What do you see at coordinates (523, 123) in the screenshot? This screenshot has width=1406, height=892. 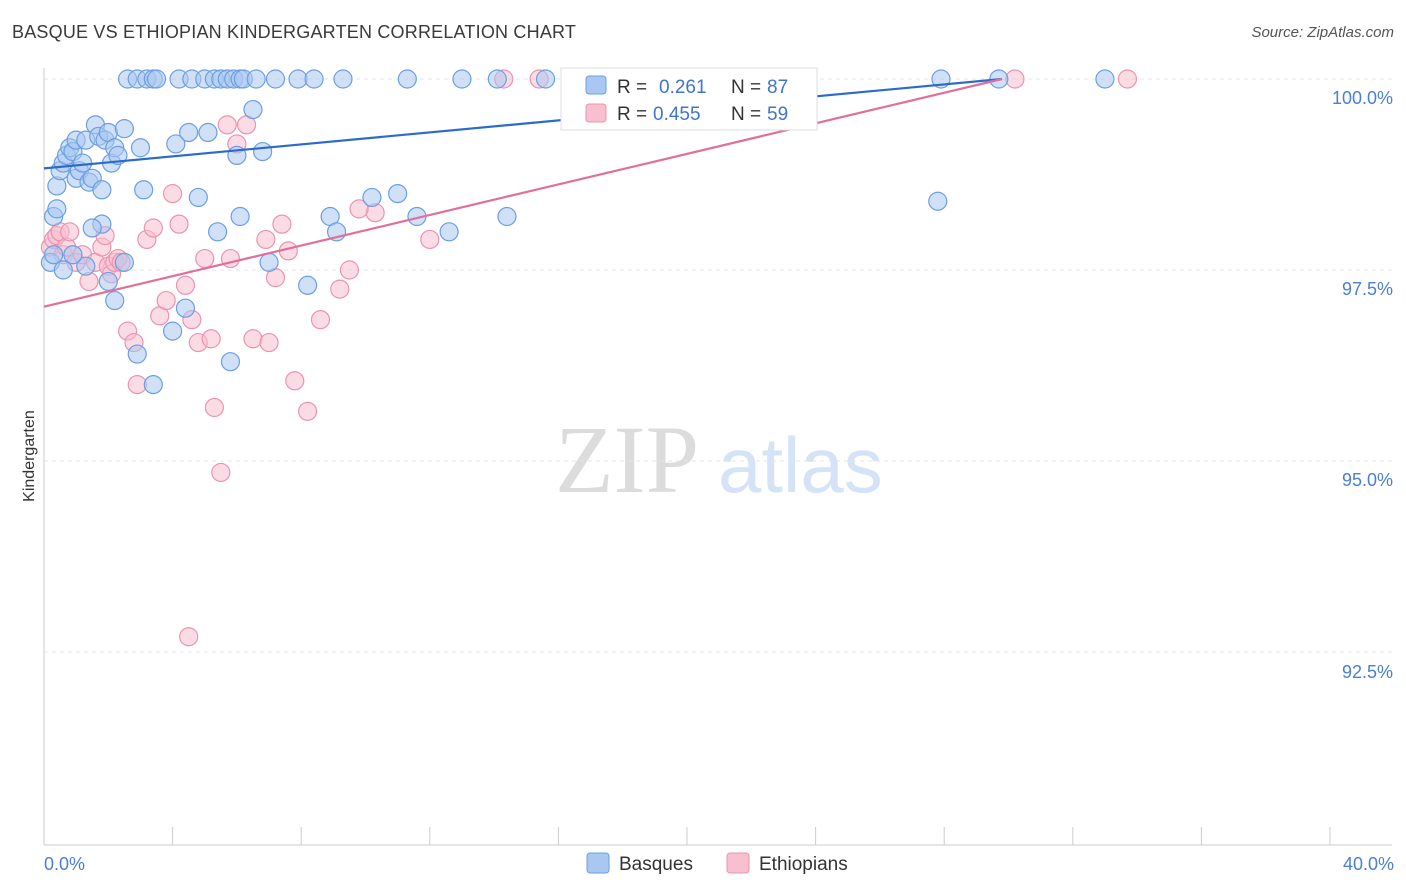 I see `basques-trend-line` at bounding box center [523, 123].